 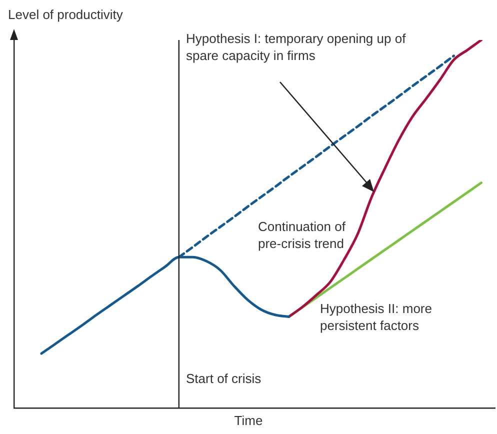 I want to click on annotation: Start of crisis, so click(x=224, y=378).